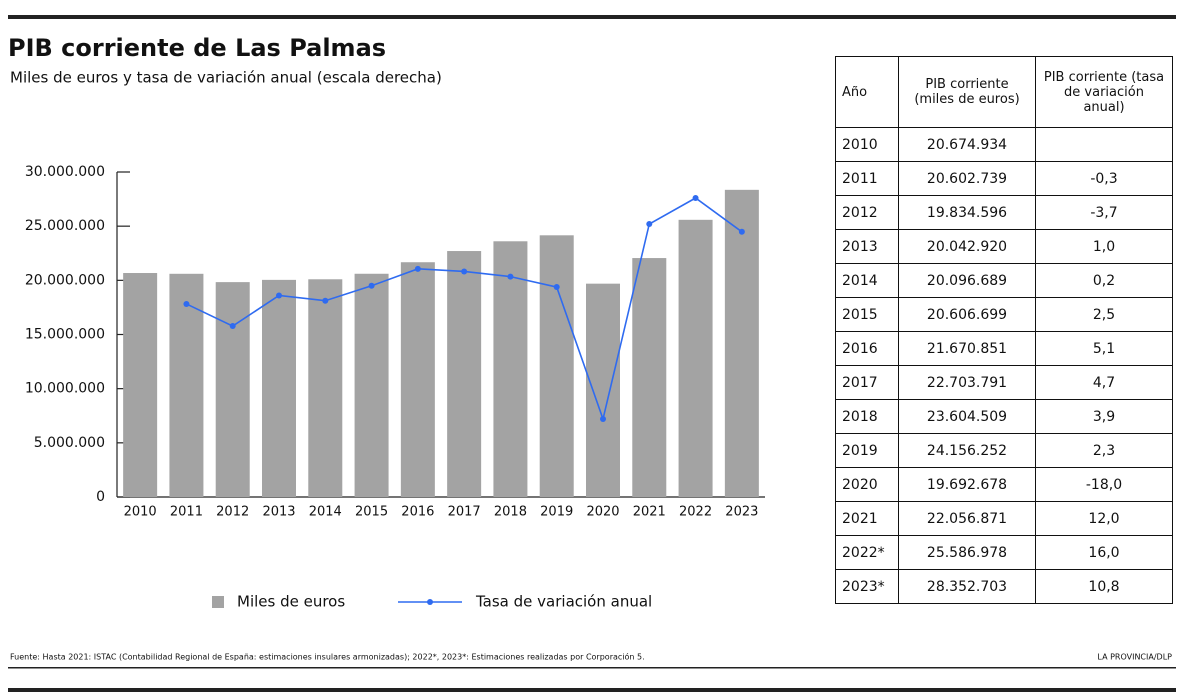 Image resolution: width=1200 pixels, height=694 pixels. Describe the element at coordinates (1104, 382) in the screenshot. I see `table-cell: 4,7` at that location.